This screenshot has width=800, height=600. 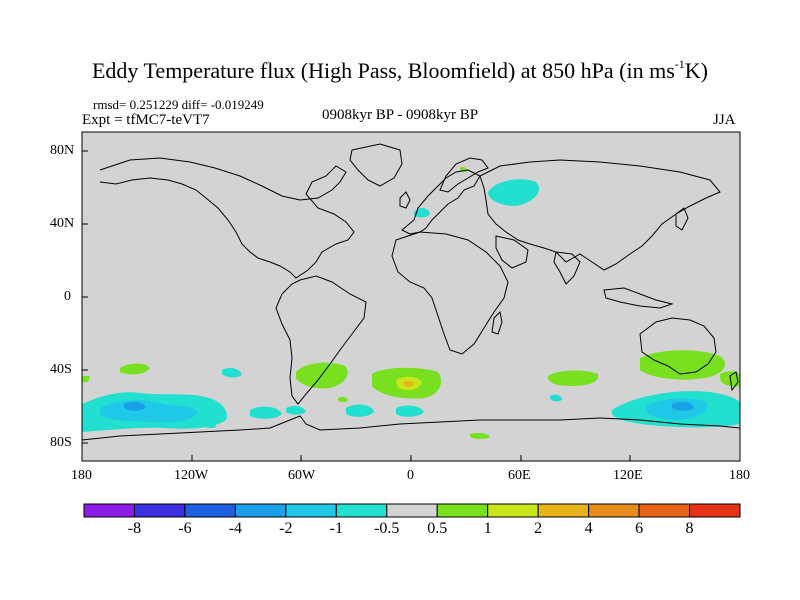 I want to click on patch-cyan-small-indian, so click(x=556, y=398).